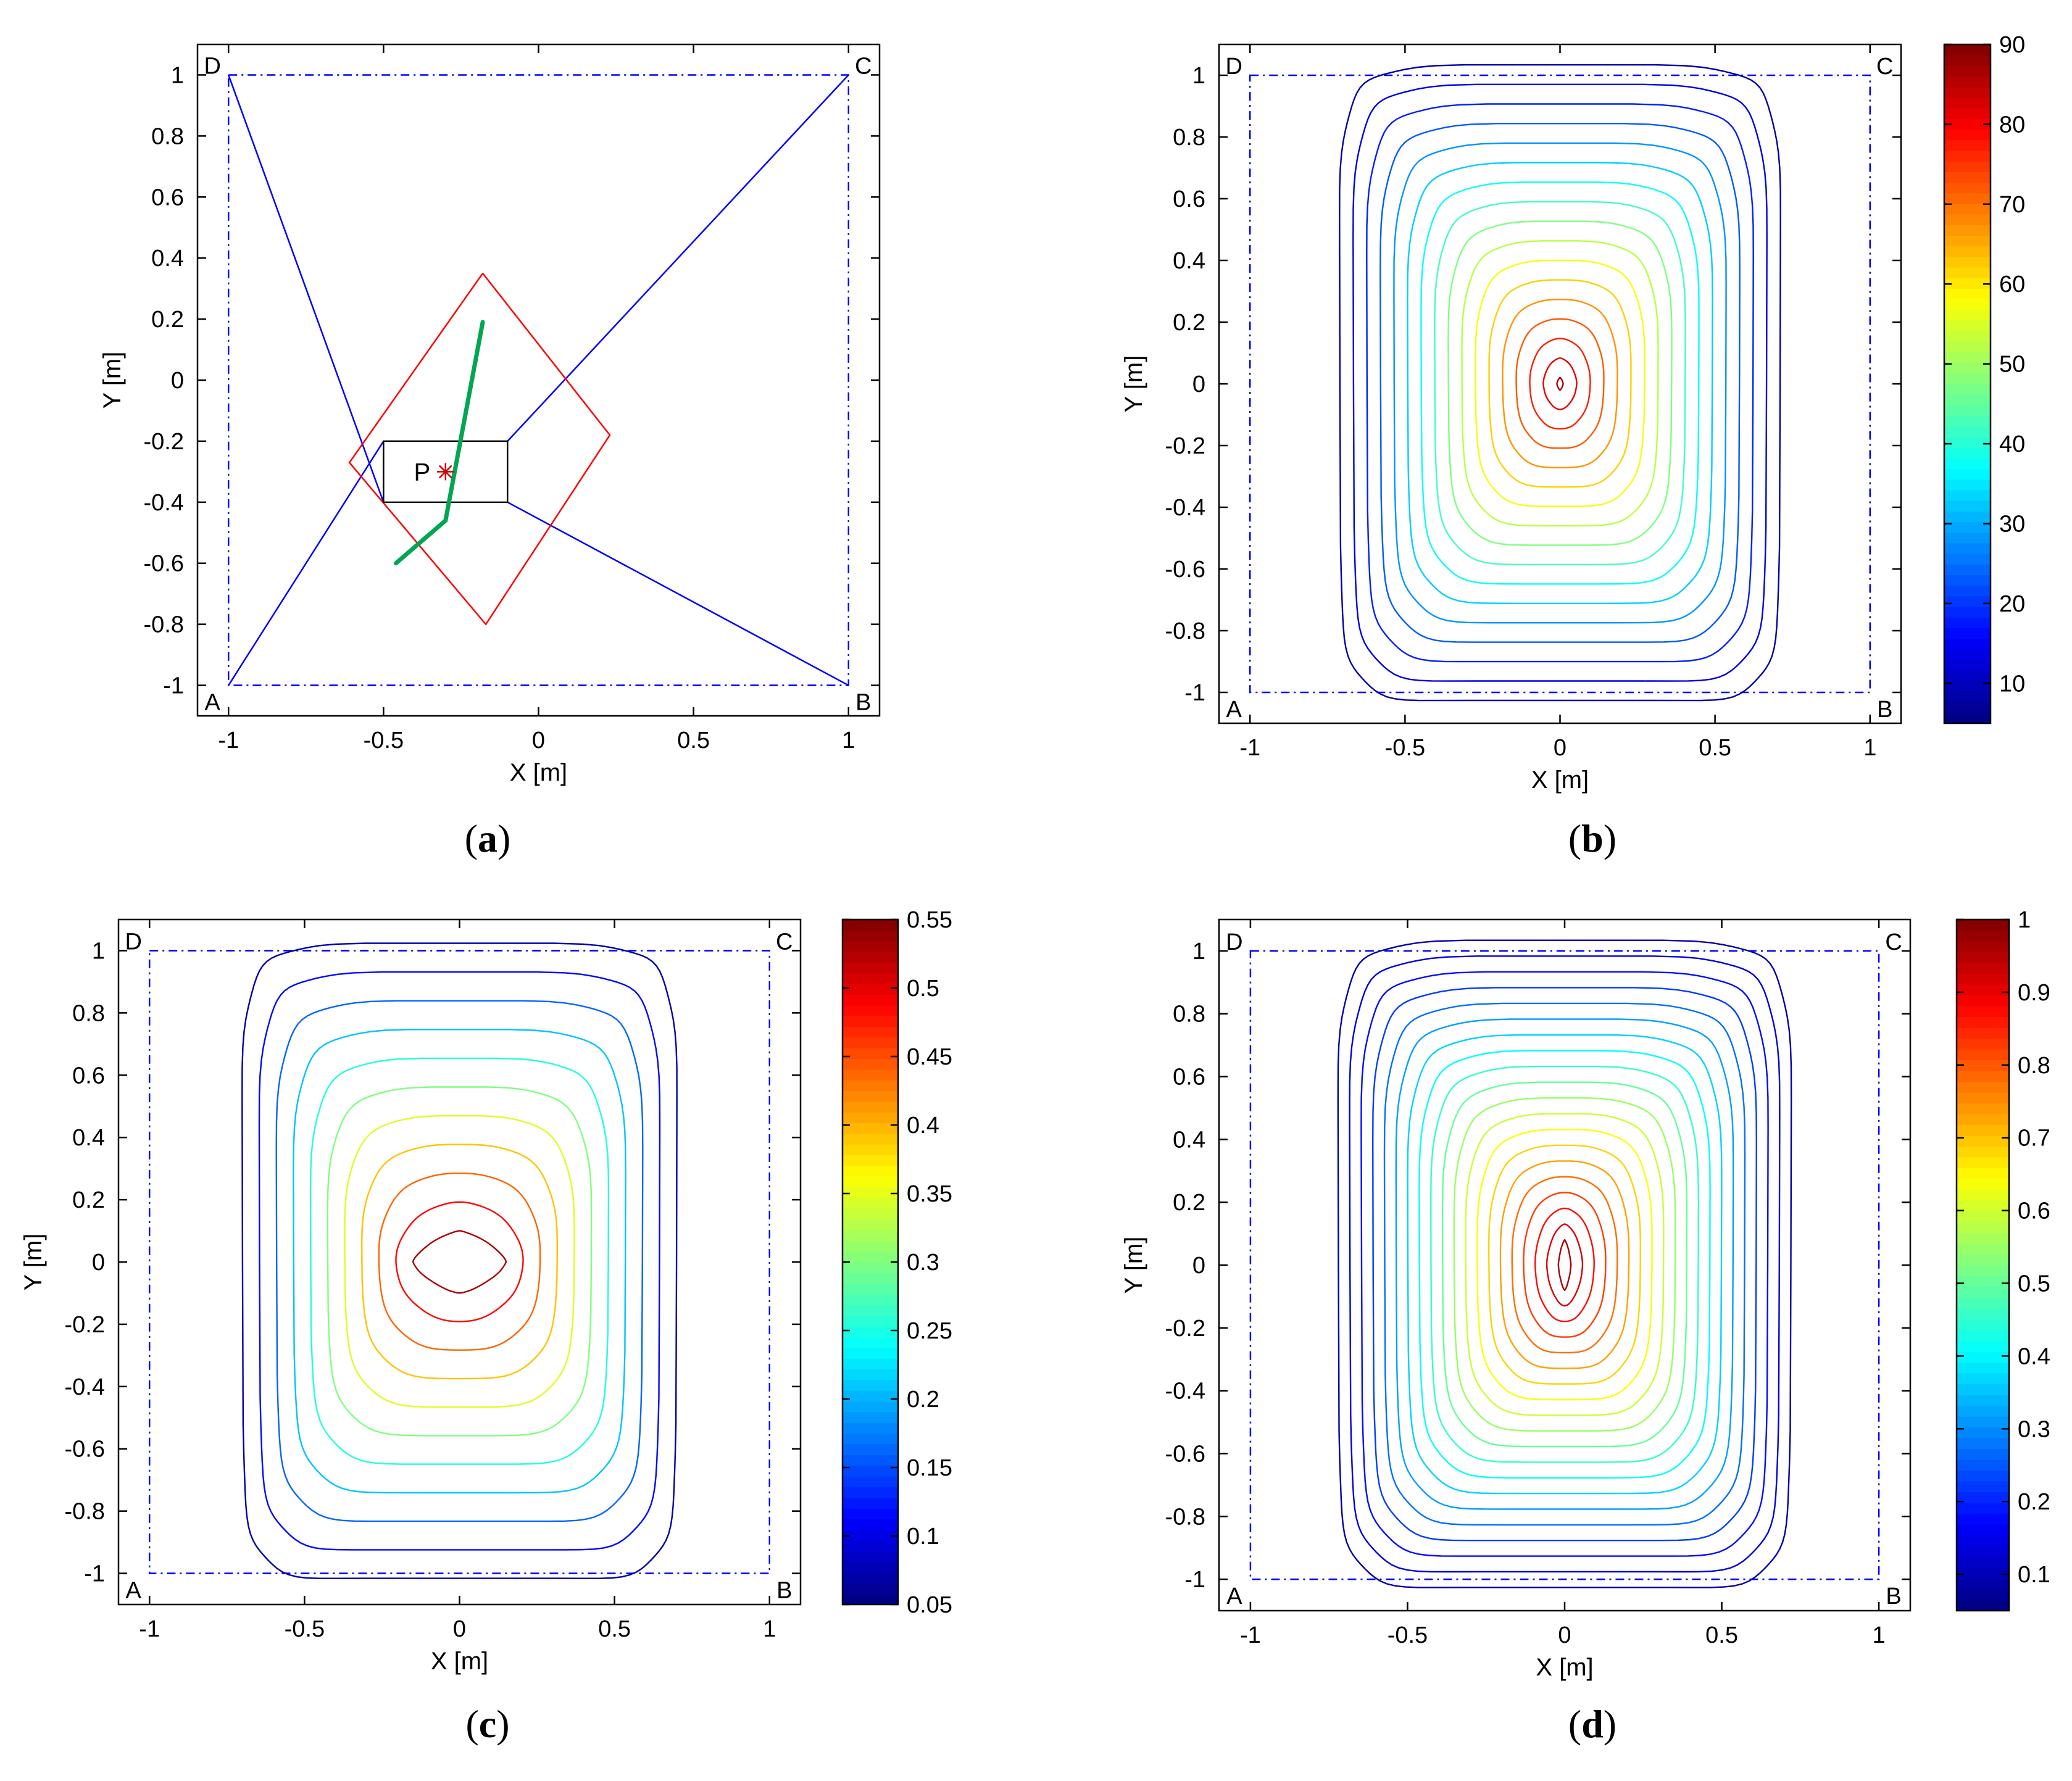 Image resolution: width=2072 pixels, height=1781 pixels. Describe the element at coordinates (167, 259) in the screenshot. I see `y-tick-label: 0.4` at that location.